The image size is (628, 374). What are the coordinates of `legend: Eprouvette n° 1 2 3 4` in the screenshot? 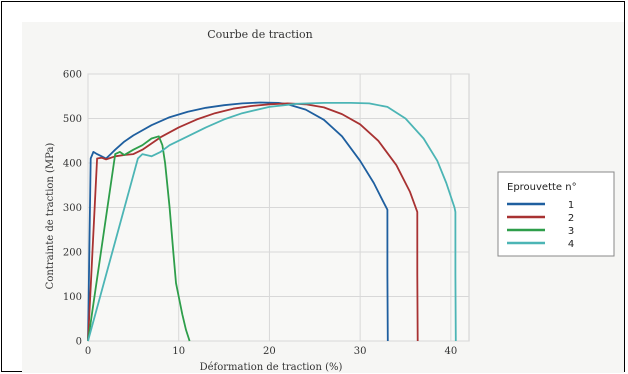 It's located at (556, 214).